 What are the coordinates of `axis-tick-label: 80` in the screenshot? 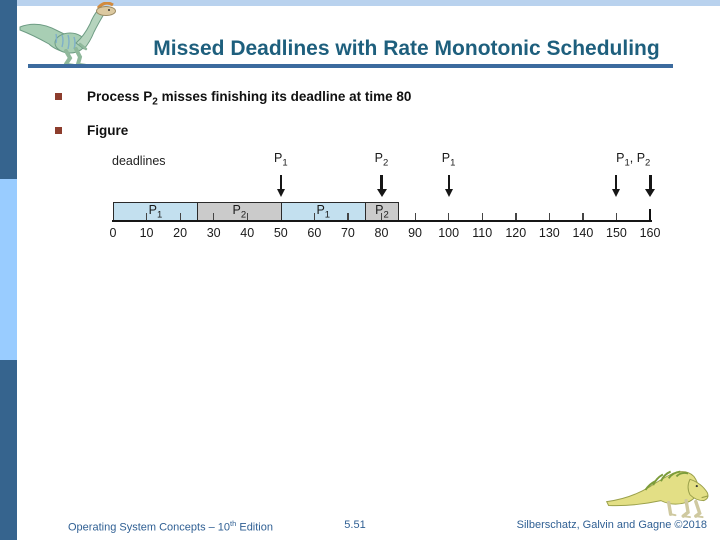 It's located at (381, 233).